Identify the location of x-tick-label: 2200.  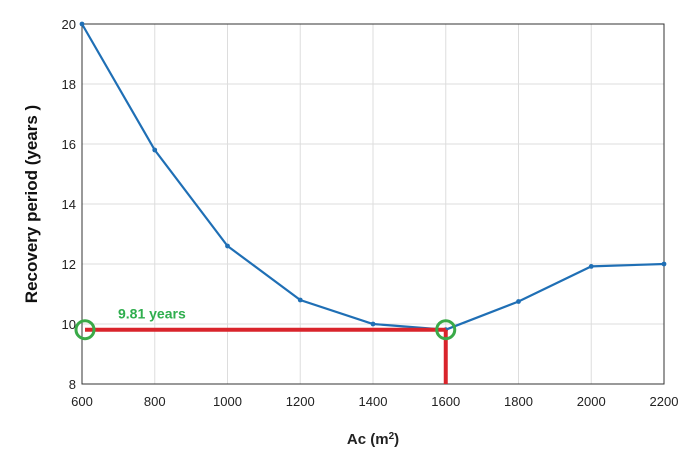
(664, 401).